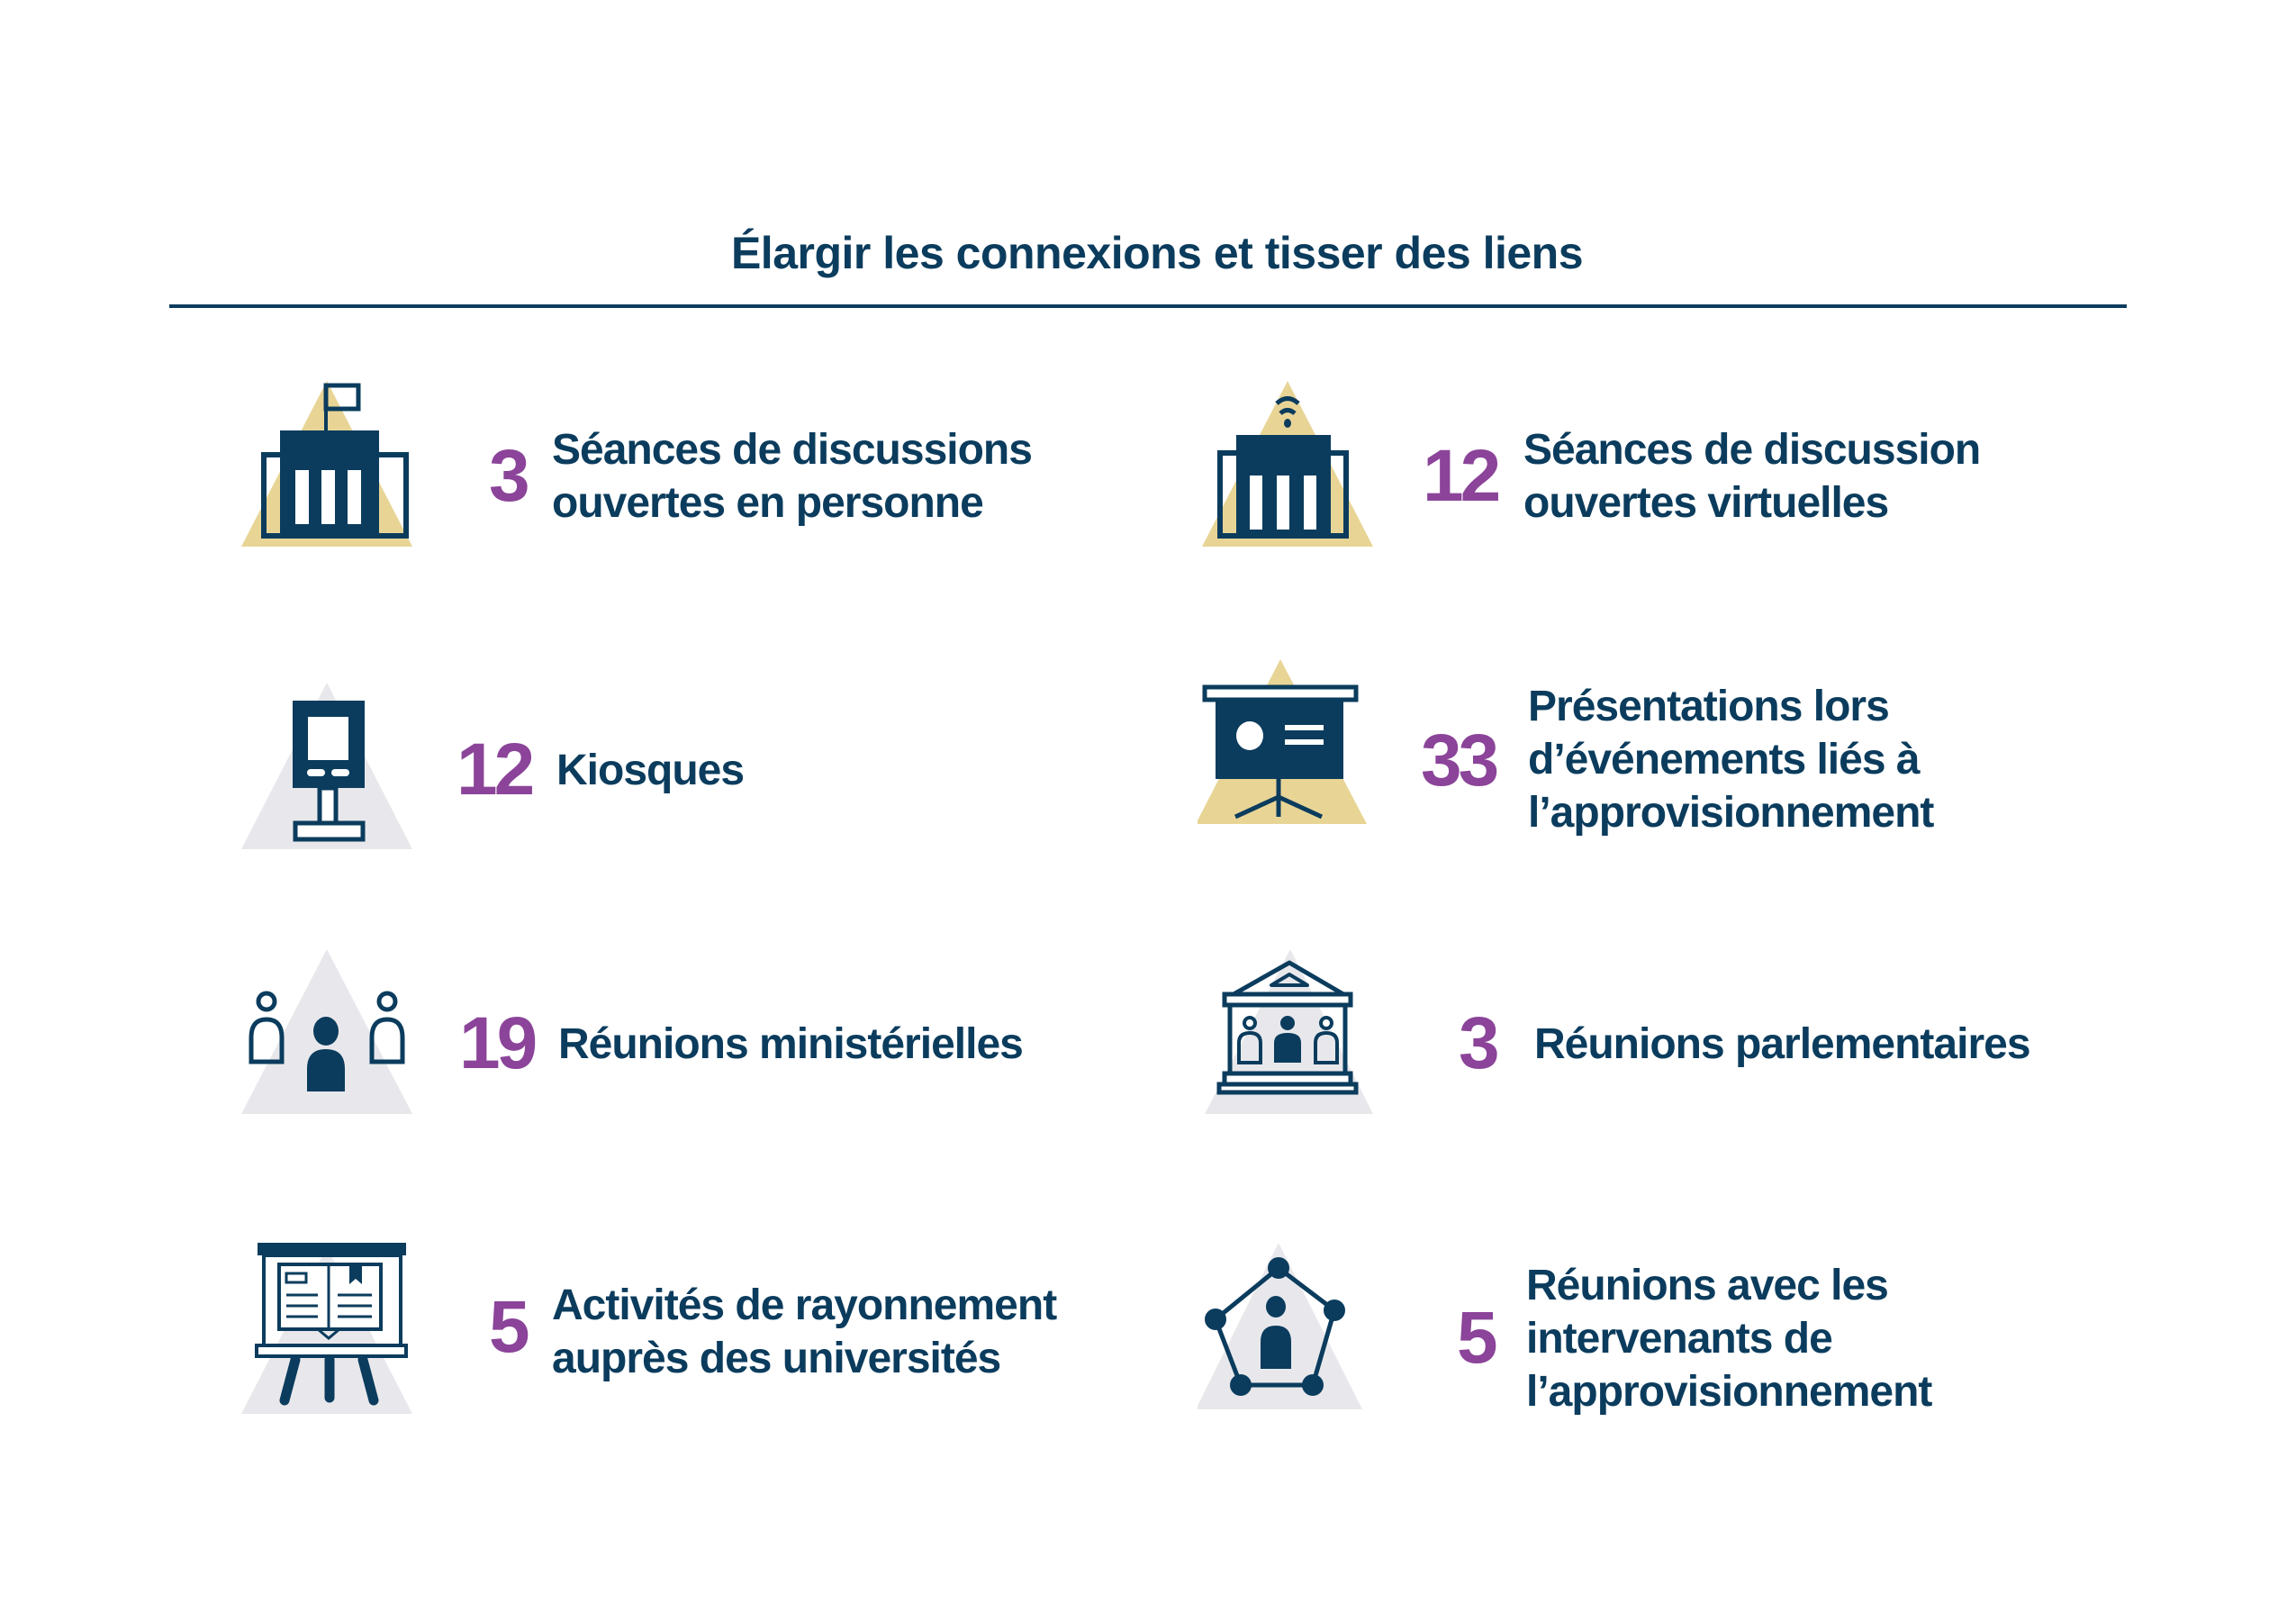  I want to click on kiosk-icon, so click(327, 764).